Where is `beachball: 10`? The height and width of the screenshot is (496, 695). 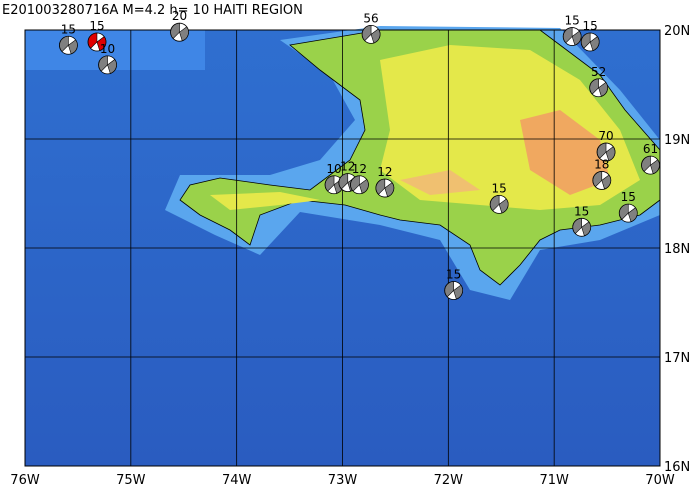 beachball: 10 is located at coordinates (107, 58).